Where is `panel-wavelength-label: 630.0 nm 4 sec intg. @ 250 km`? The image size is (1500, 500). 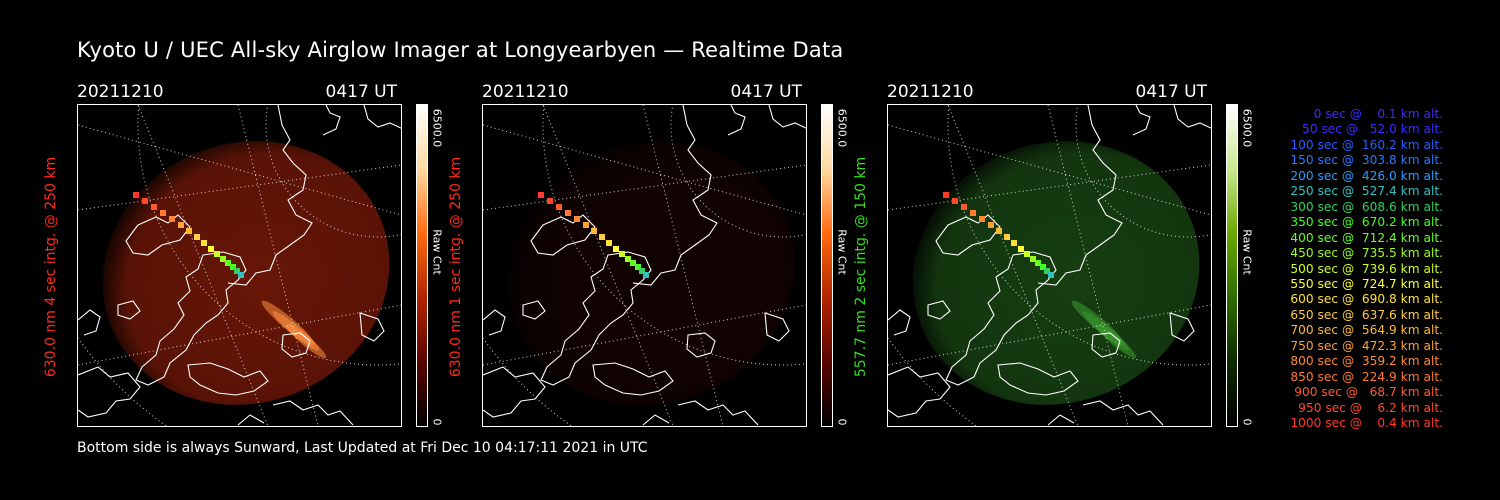 panel-wavelength-label: 630.0 nm 4 sec intg. @ 250 km is located at coordinates (51, 267).